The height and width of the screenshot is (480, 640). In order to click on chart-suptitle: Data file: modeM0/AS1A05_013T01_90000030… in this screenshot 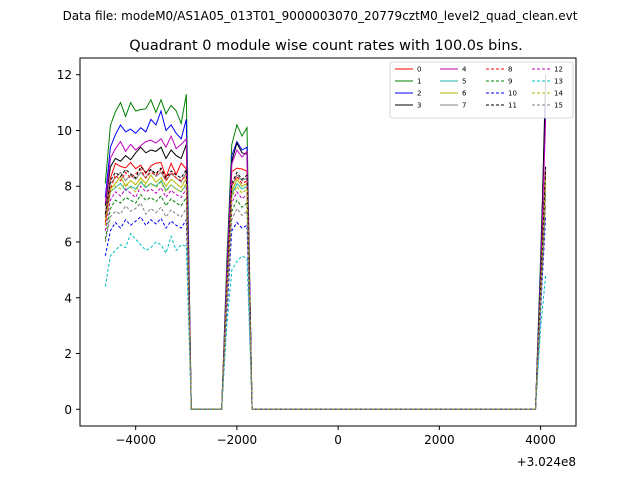, I will do `click(320, 16)`.